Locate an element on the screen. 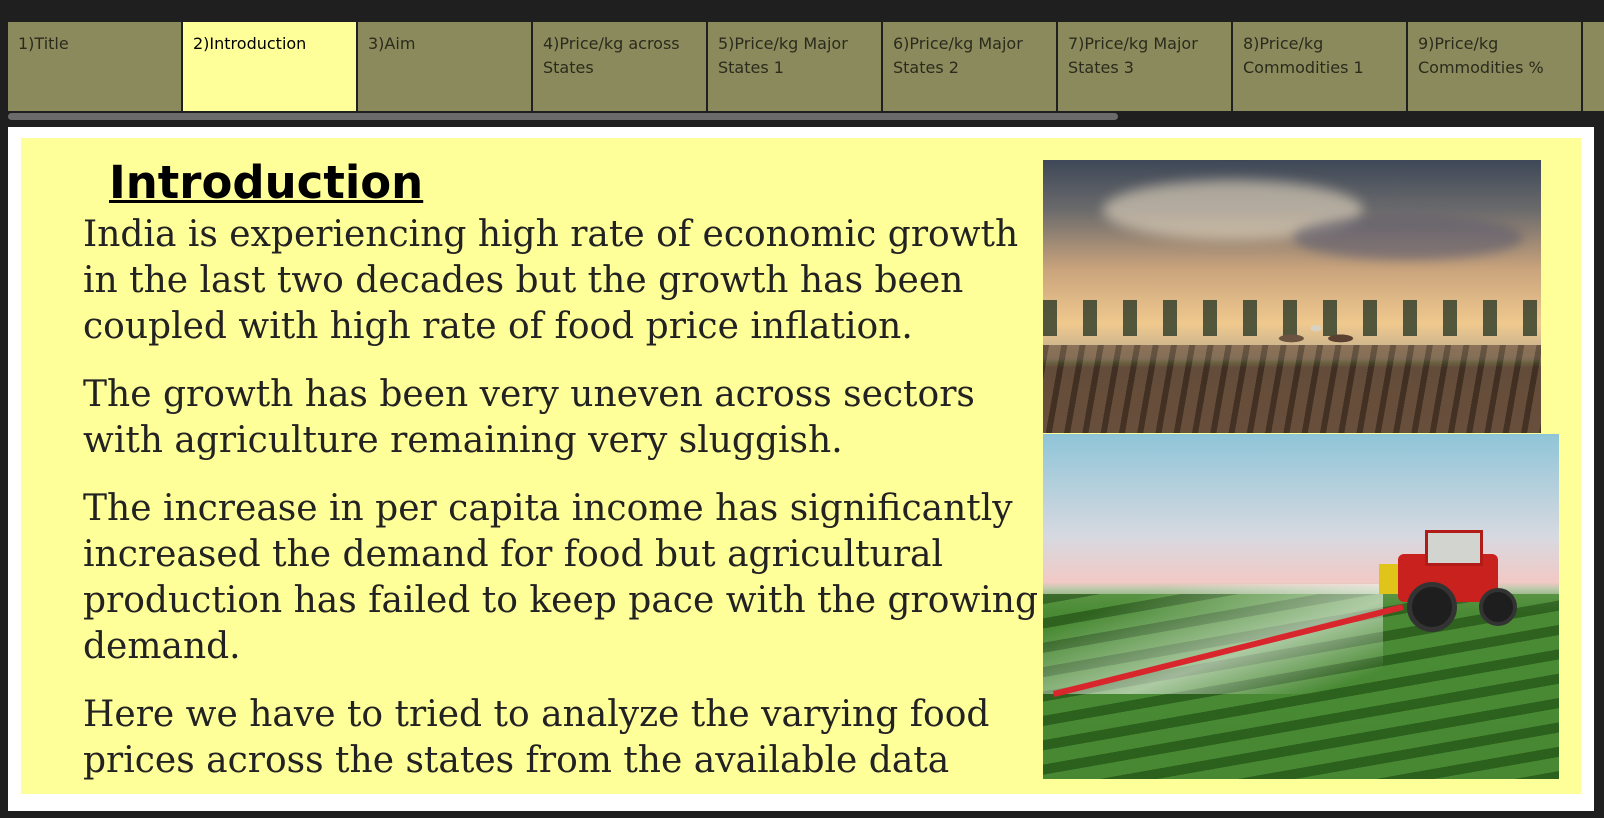  spray-mist-shape is located at coordinates (1213, 639).